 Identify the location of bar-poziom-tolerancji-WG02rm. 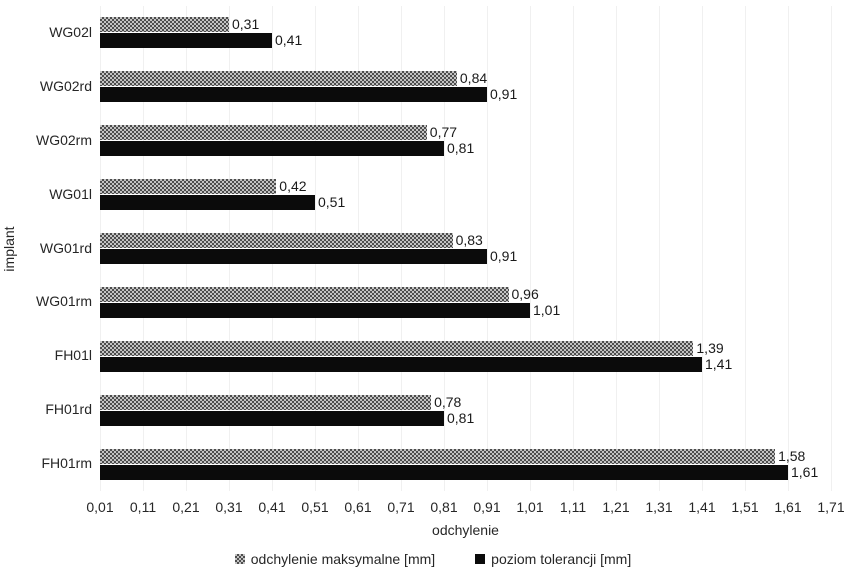
(272, 149).